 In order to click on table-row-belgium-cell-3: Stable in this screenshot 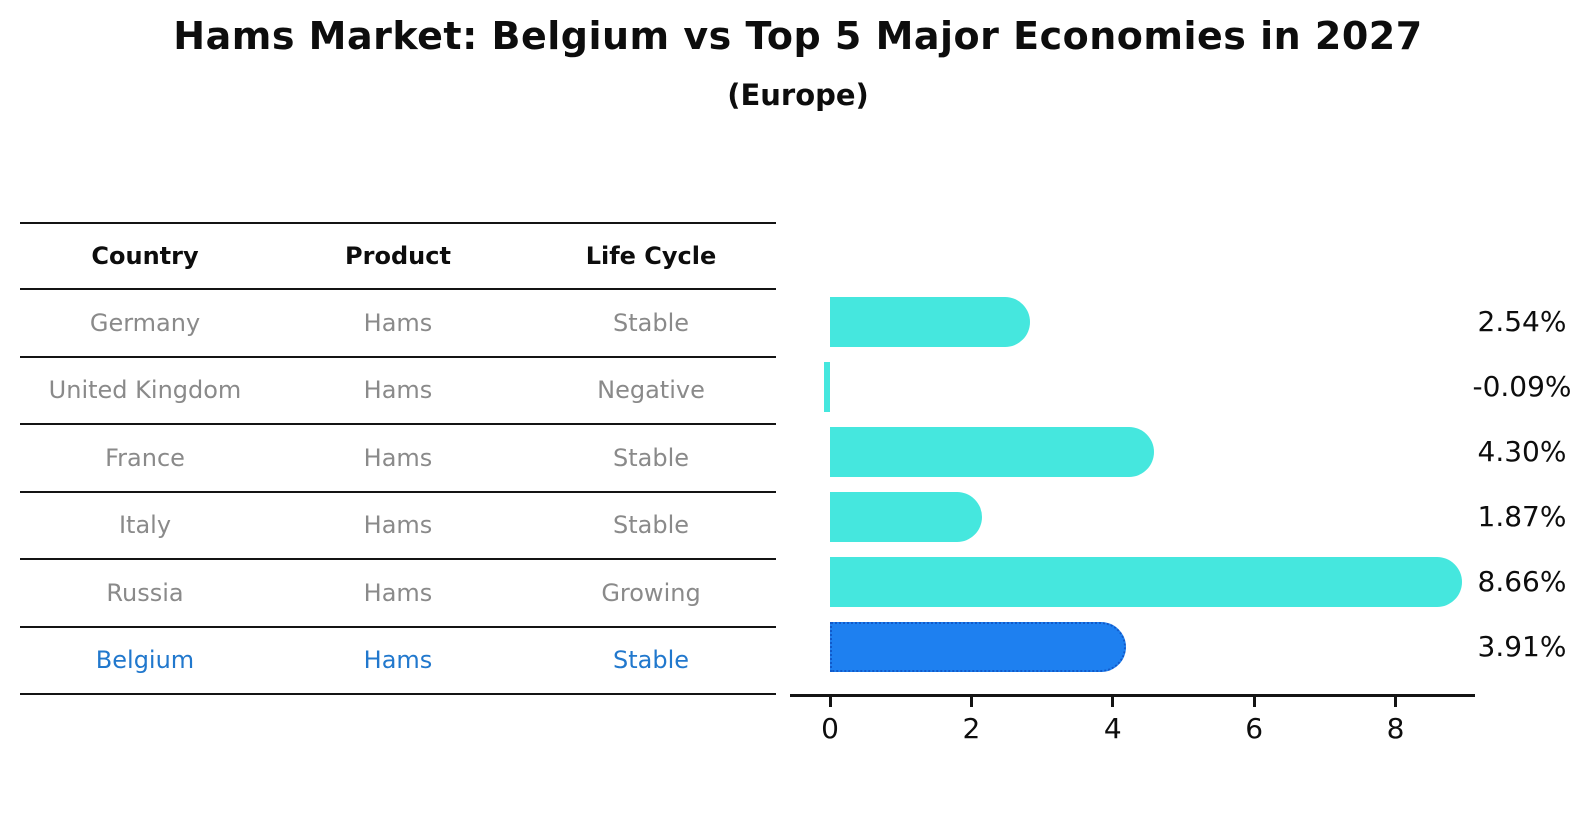, I will do `click(651, 660)`.